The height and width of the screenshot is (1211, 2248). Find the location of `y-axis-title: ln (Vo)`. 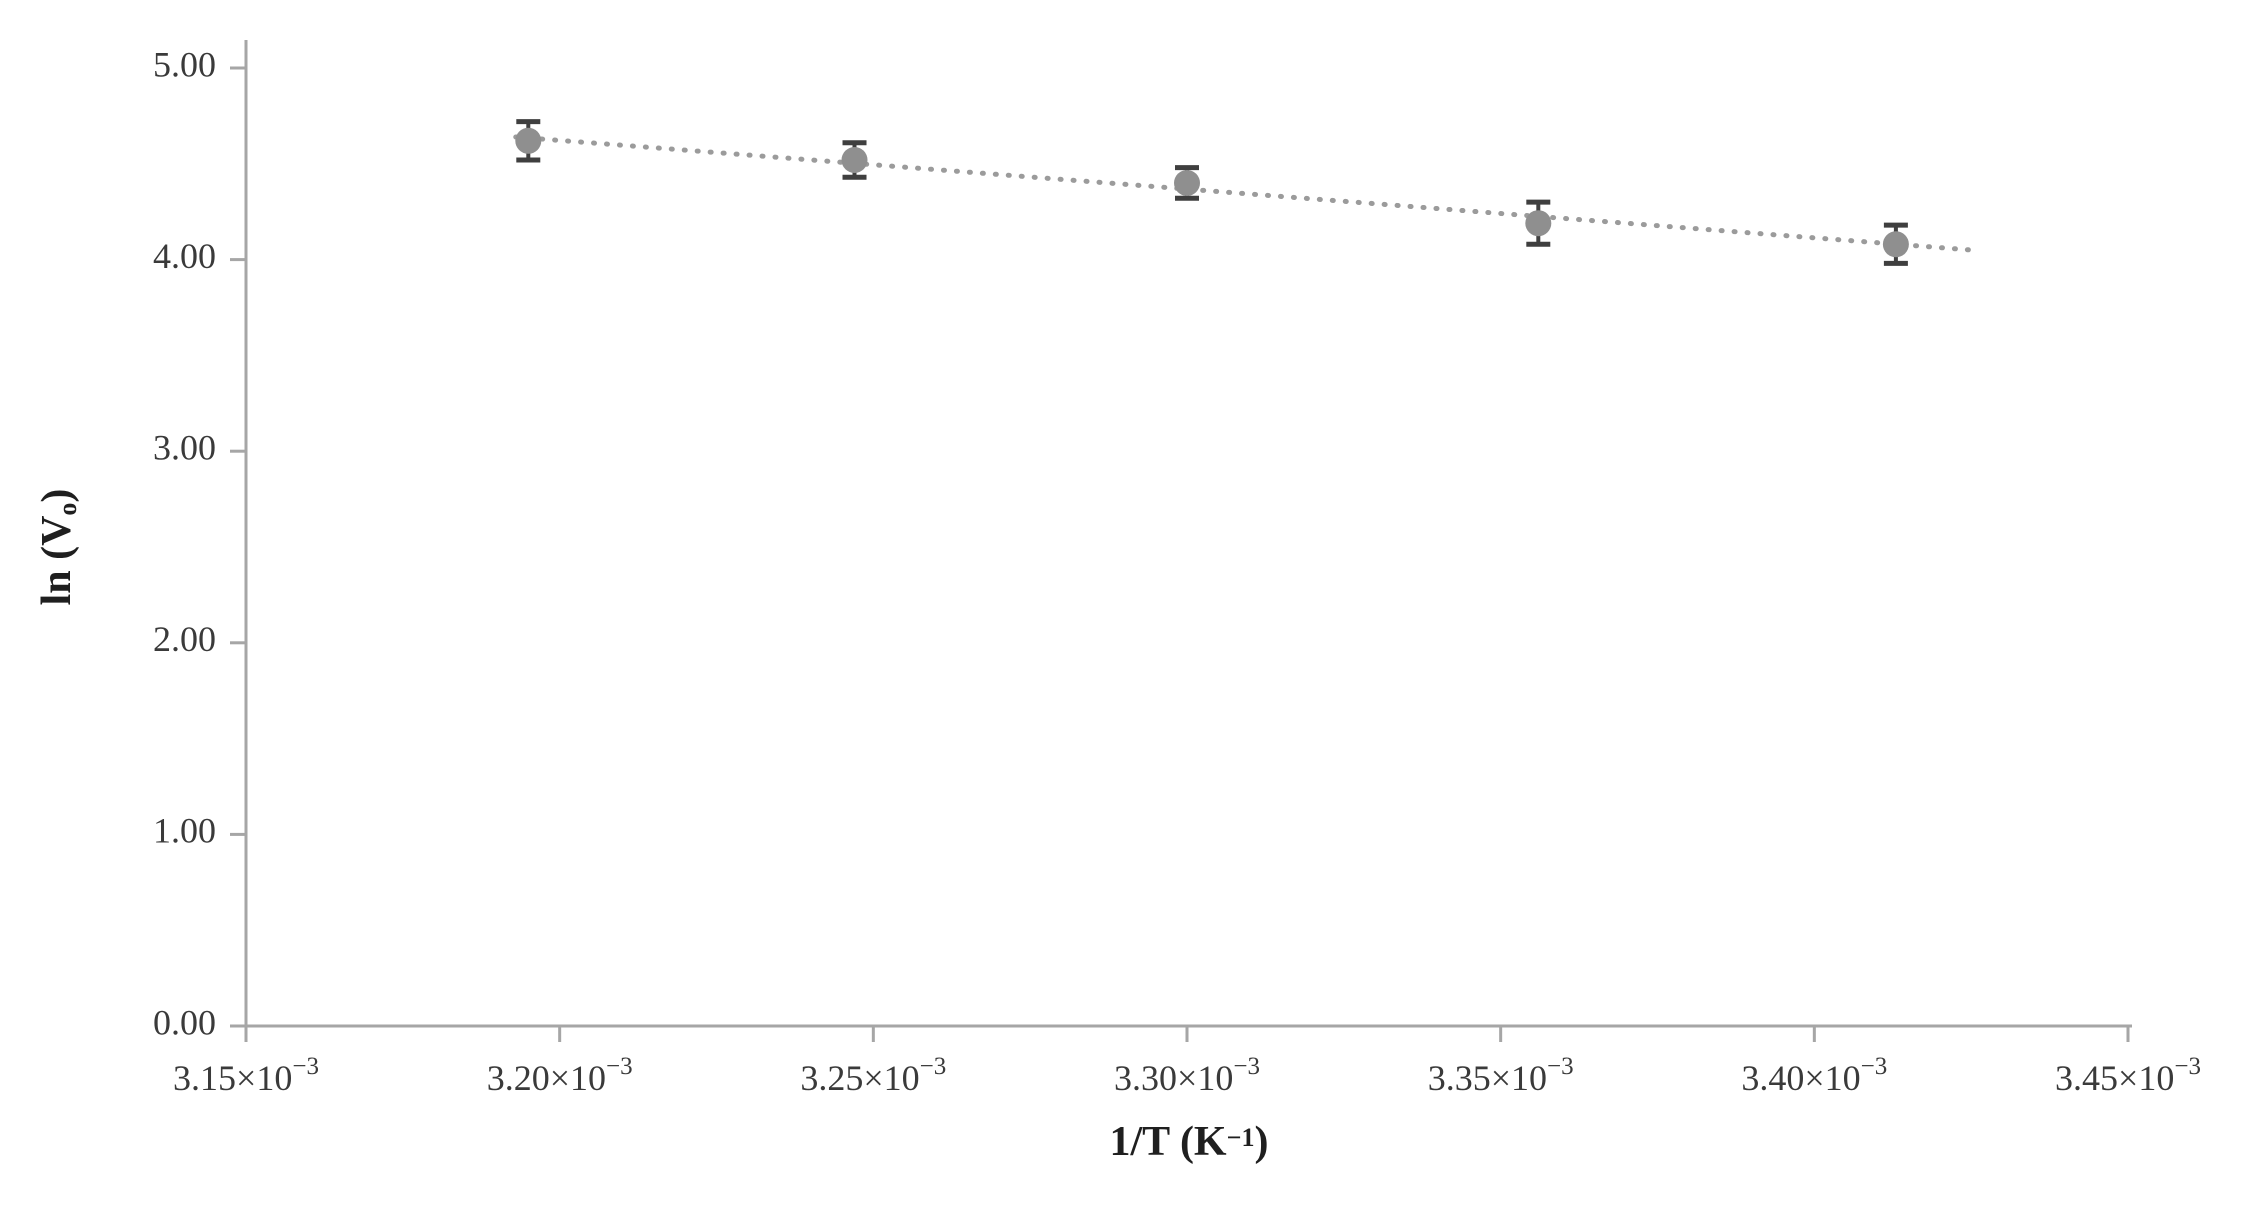

y-axis-title: ln (Vo) is located at coordinates (58, 547).